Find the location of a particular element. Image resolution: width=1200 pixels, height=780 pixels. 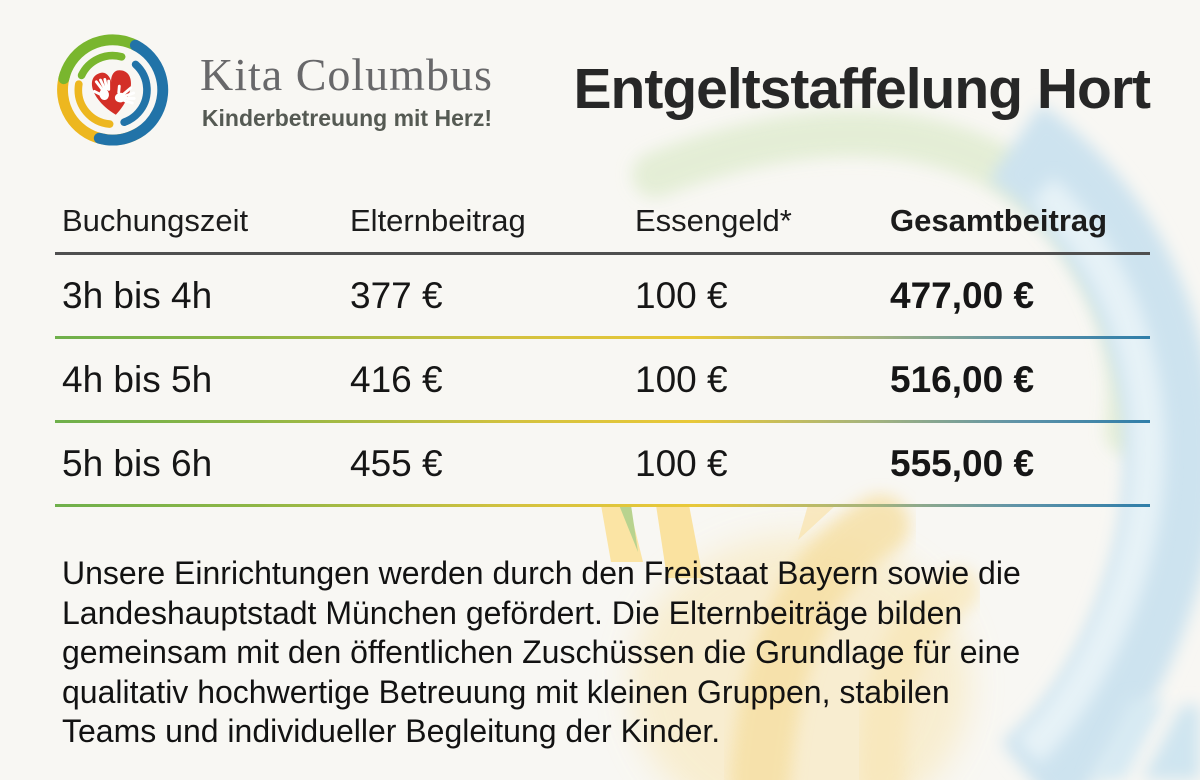

table-row: 4h bis 5h 416 € 100 € 516,00 € is located at coordinates (602, 379).